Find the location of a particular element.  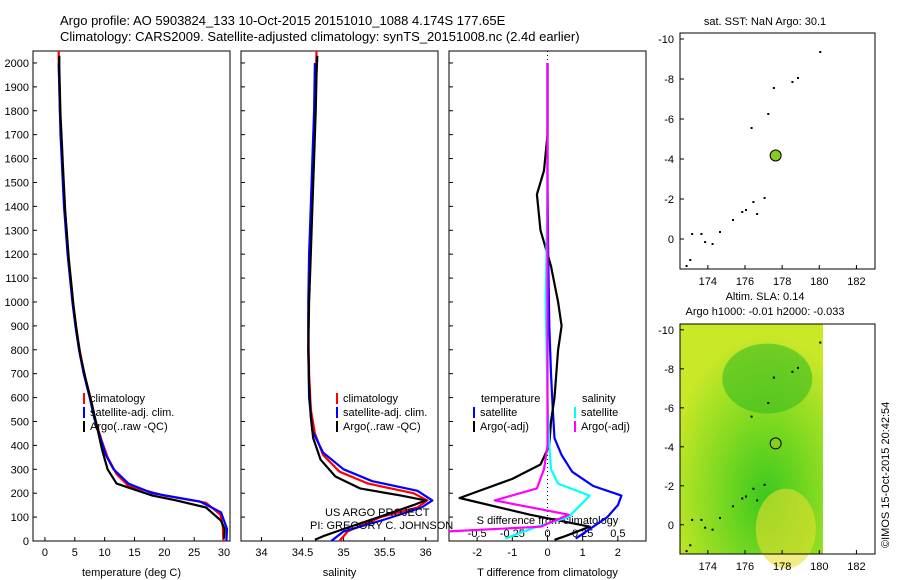

map-title: sat. SST: NaN Argo: 30.1 is located at coordinates (765, 22).